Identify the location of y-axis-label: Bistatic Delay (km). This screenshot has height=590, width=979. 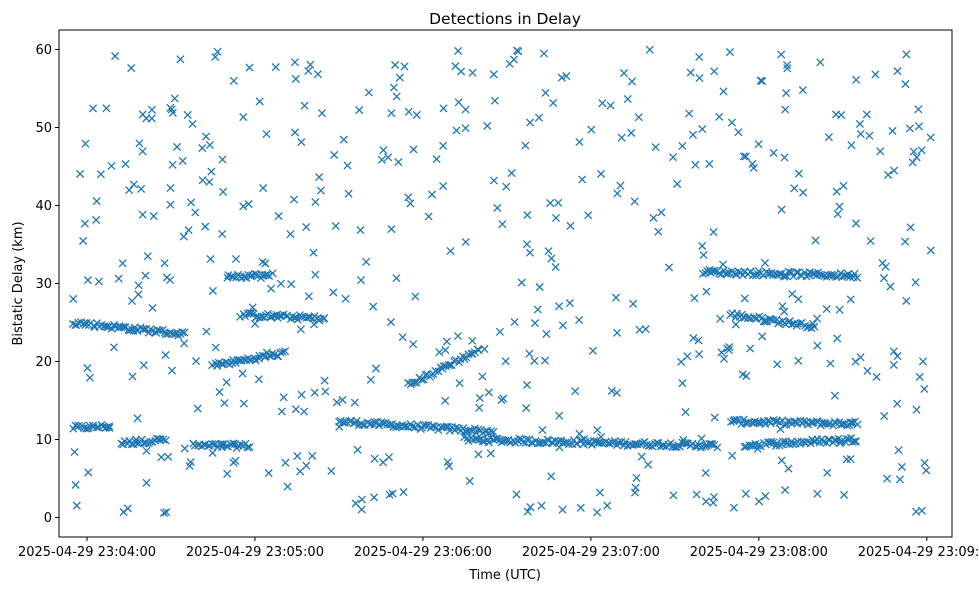
(18, 283).